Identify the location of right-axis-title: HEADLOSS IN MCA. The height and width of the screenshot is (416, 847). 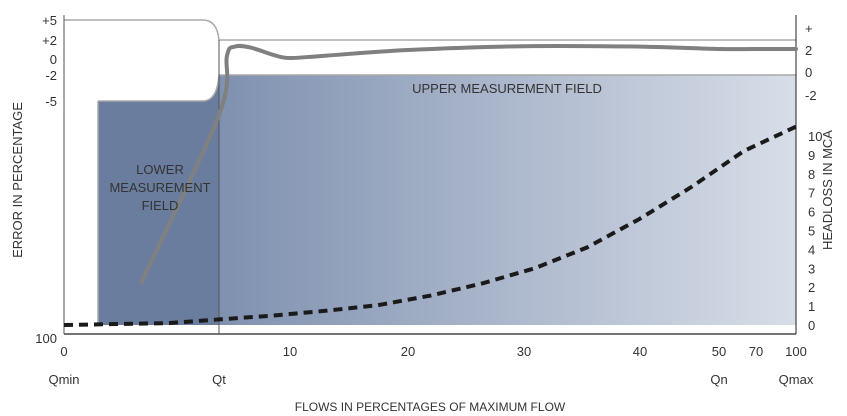
(827, 190).